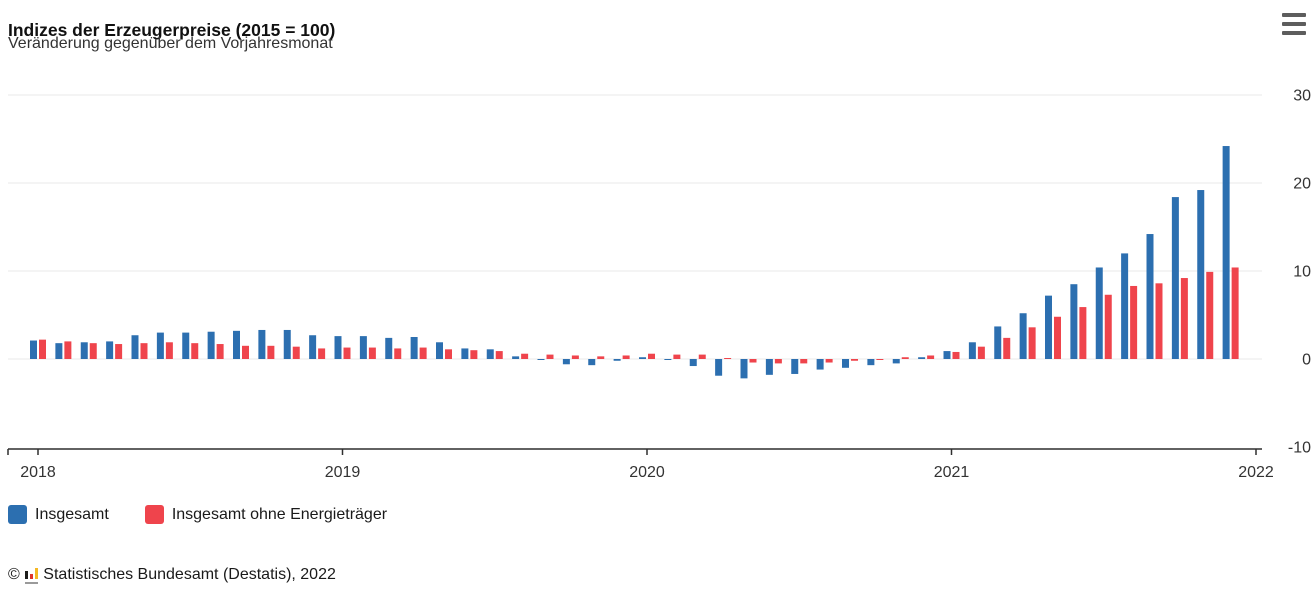  I want to click on hamburger-menu-icon, so click(1294, 24).